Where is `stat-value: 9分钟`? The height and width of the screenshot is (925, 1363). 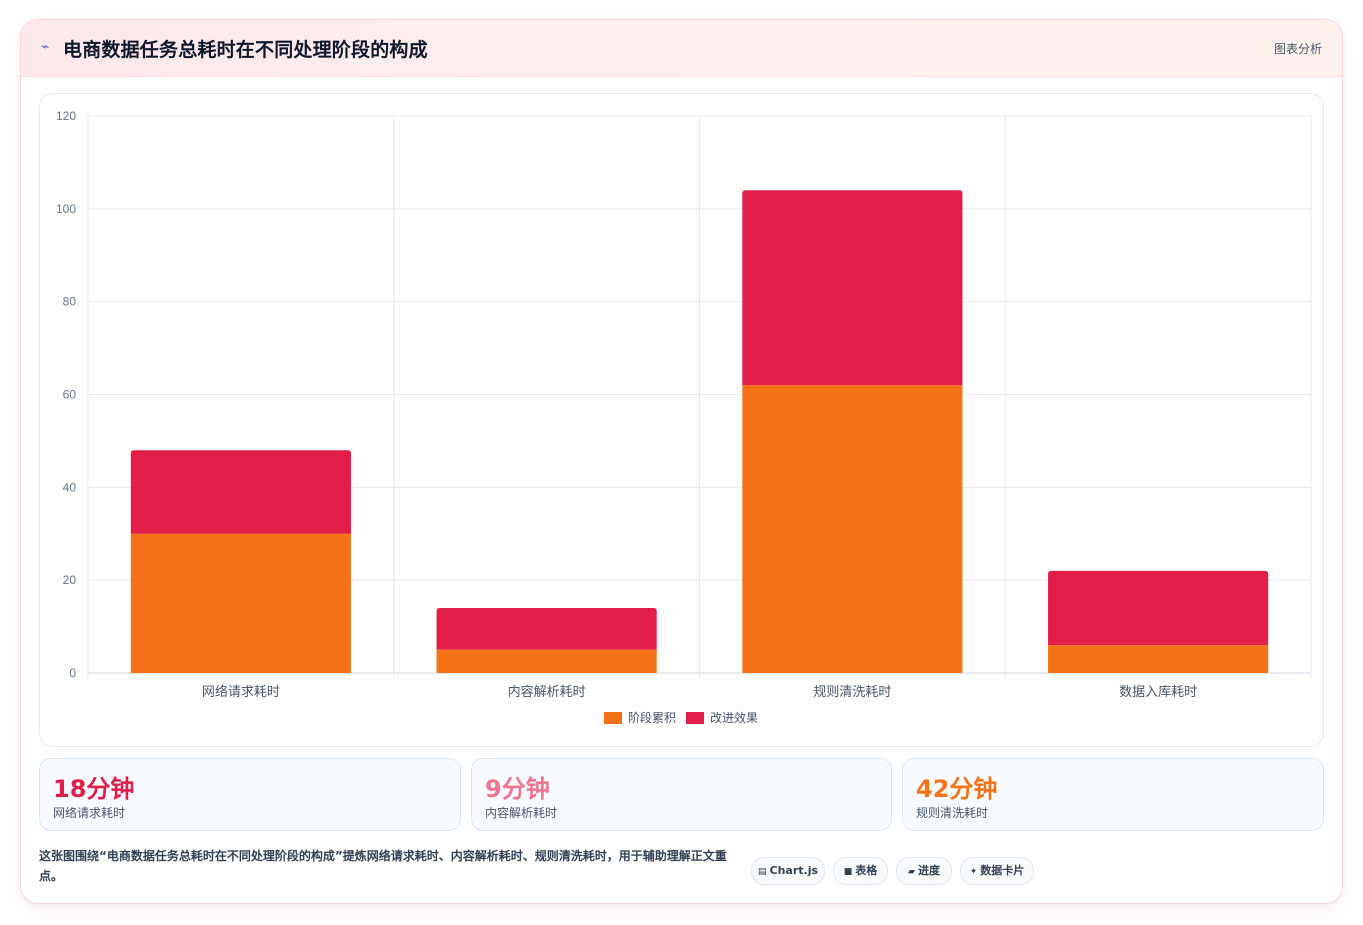 stat-value: 9分钟 is located at coordinates (517, 789).